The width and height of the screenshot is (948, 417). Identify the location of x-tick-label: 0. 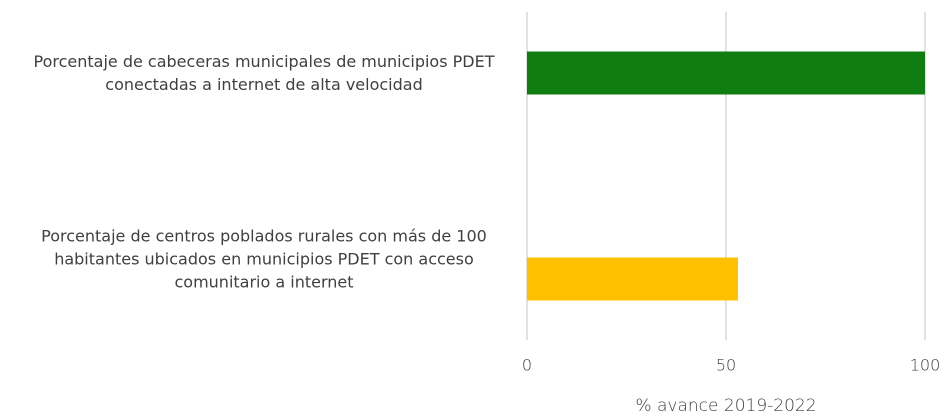
(527, 365).